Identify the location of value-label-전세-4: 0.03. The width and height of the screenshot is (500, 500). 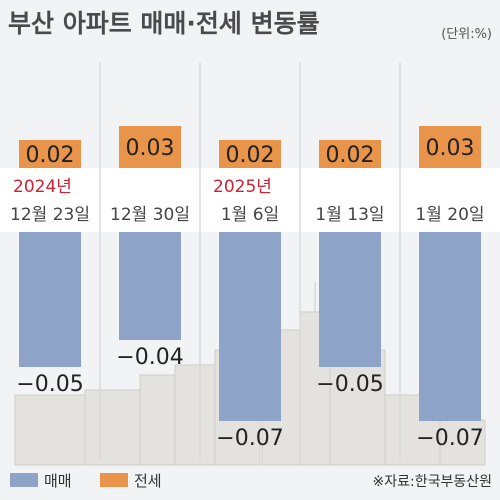
(450, 148).